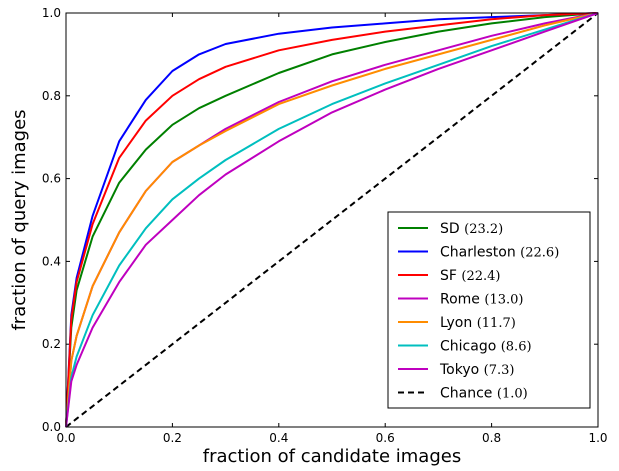 The height and width of the screenshot is (471, 619). Describe the element at coordinates (51, 13) in the screenshot. I see `y-tick-label: 1.0` at that location.